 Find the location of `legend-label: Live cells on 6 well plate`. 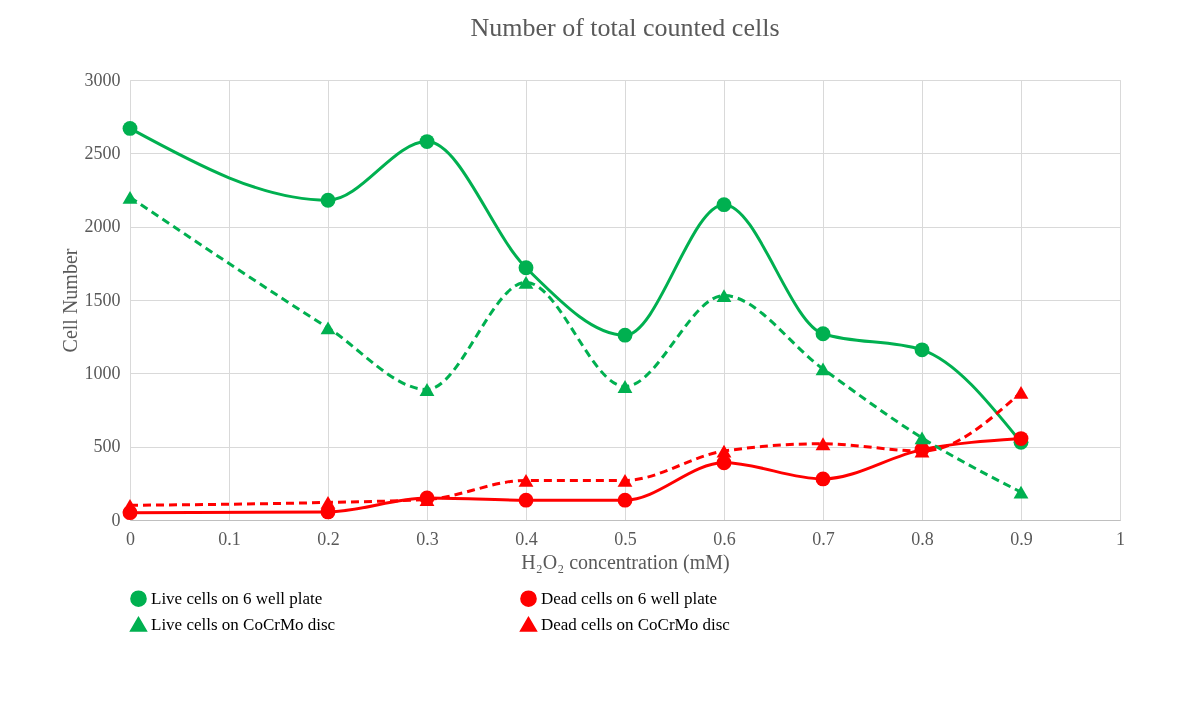

legend-label: Live cells on 6 well plate is located at coordinates (237, 598).